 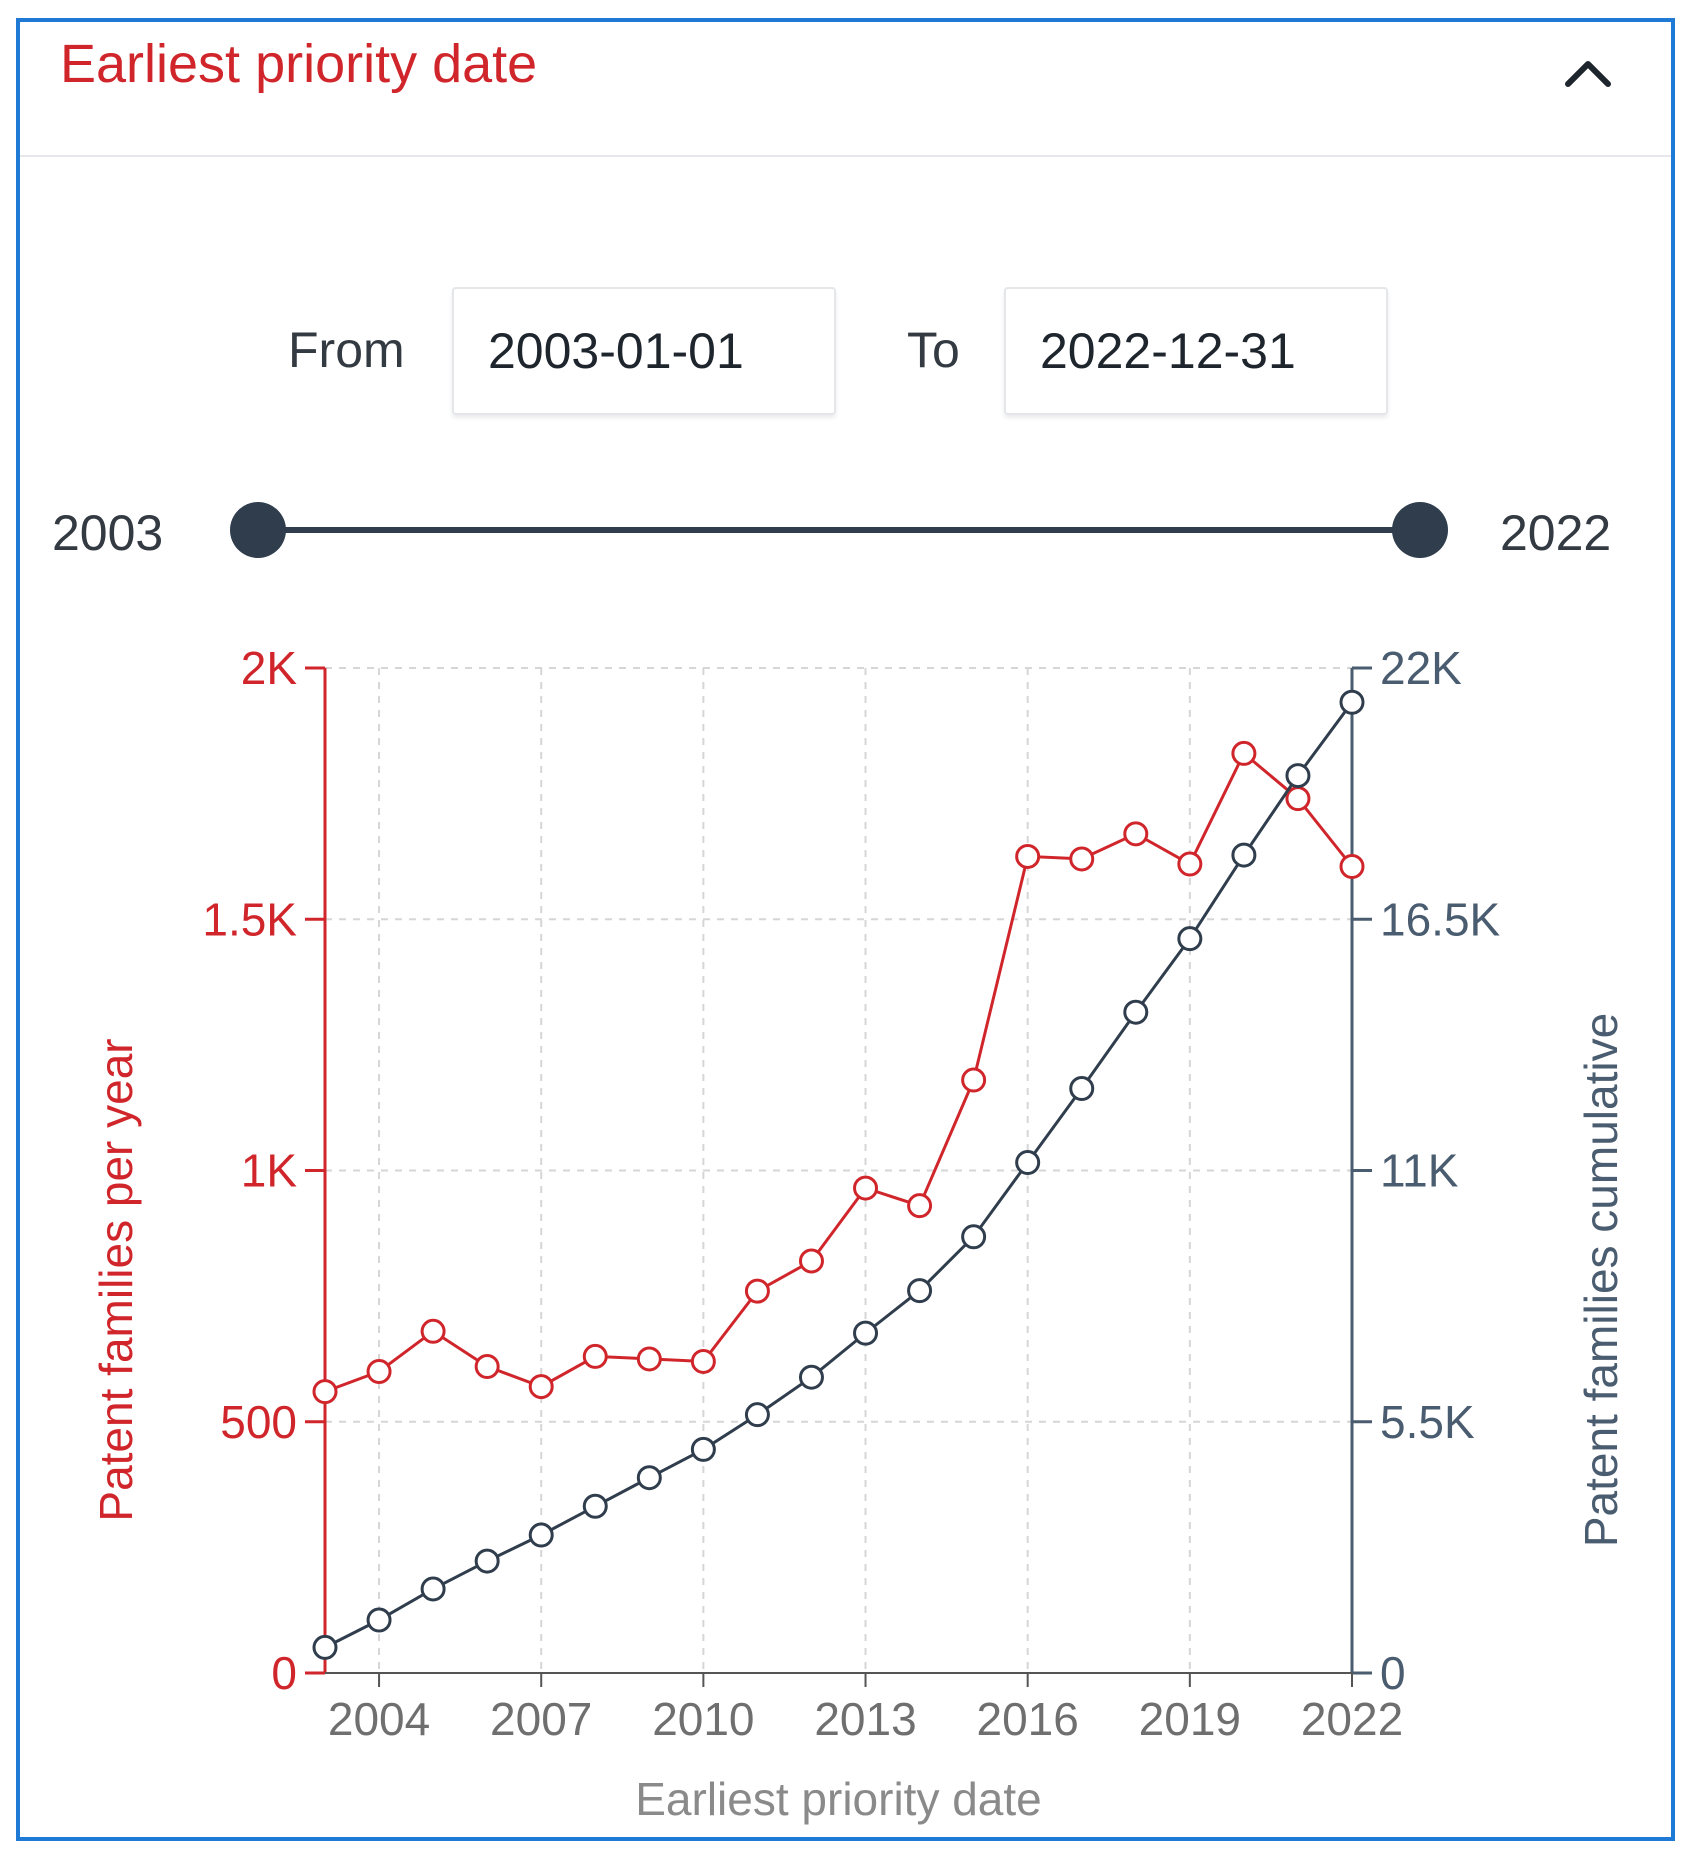 I want to click on slider-max-label: 2022, so click(x=1556, y=533).